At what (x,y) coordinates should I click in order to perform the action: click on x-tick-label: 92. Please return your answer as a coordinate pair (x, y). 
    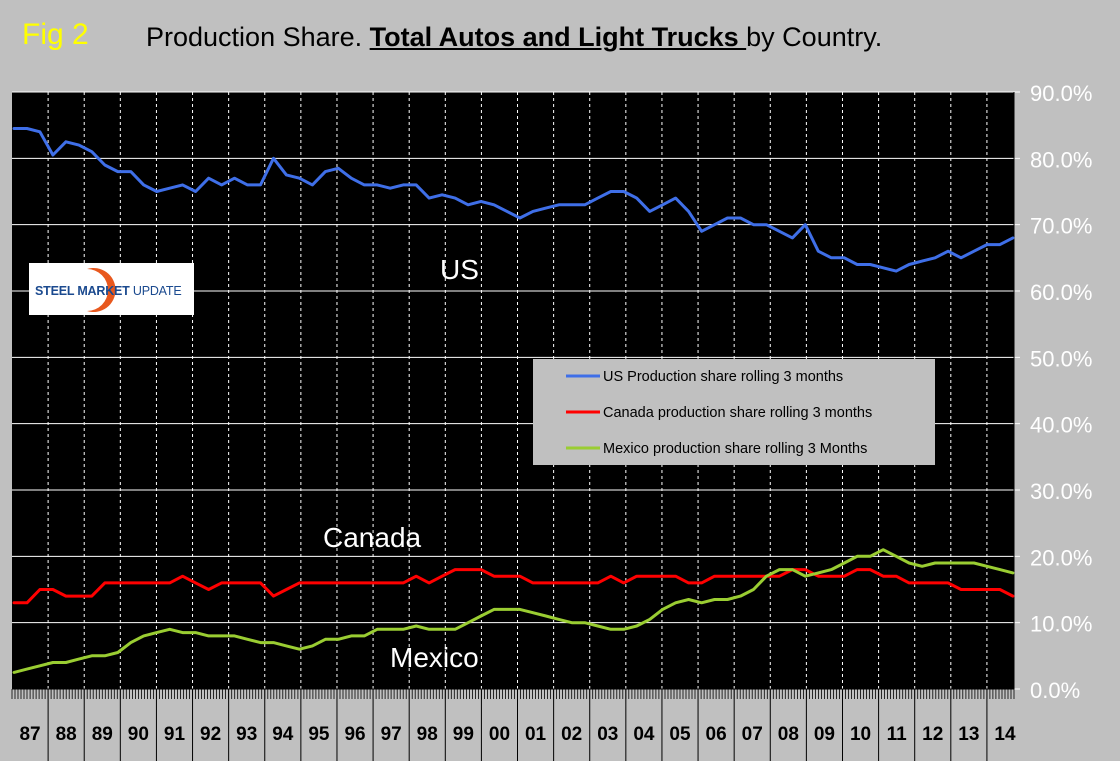
    Looking at the image, I should click on (210, 734).